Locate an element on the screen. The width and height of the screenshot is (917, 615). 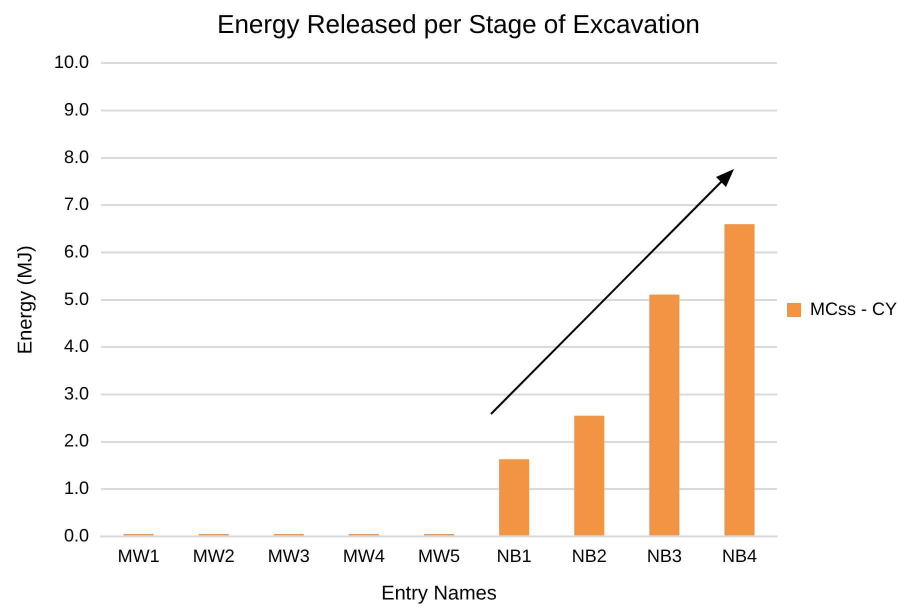
x-tick-label: MW1 is located at coordinates (139, 556).